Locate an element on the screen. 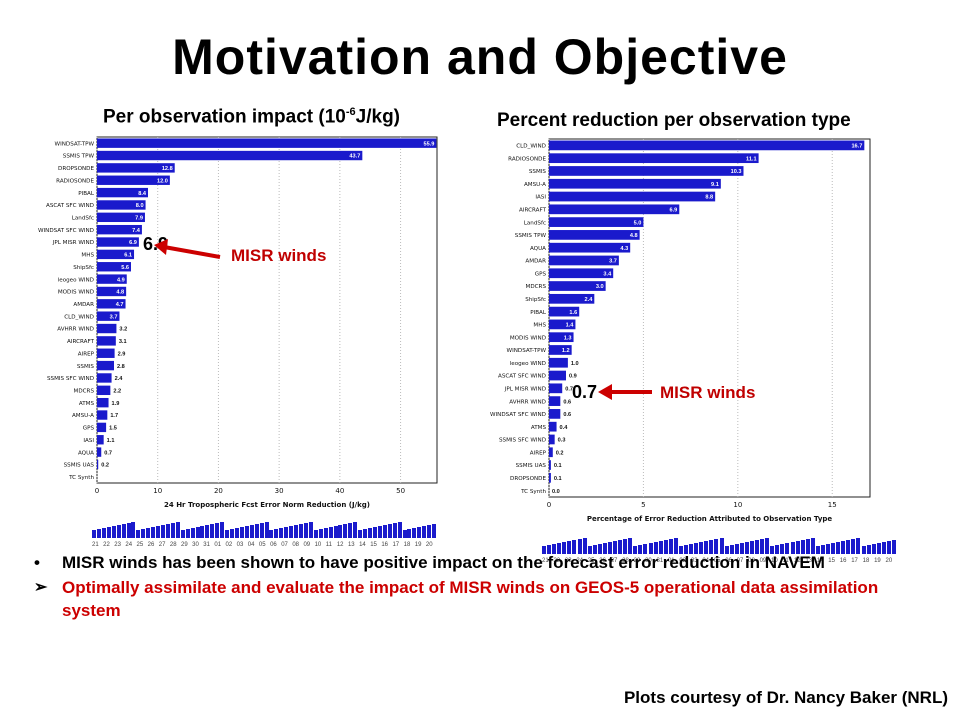  bar-value-label: 0.7 is located at coordinates (569, 390).